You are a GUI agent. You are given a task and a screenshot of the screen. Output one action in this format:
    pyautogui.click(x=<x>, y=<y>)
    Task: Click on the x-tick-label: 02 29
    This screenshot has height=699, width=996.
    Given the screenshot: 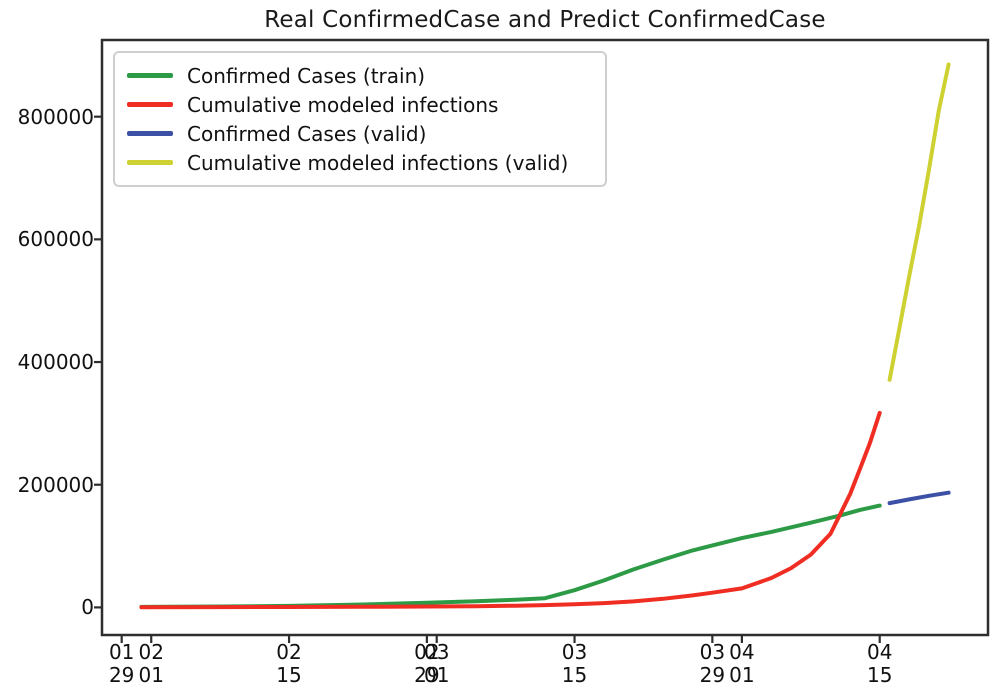 What is the action you would take?
    pyautogui.click(x=427, y=664)
    